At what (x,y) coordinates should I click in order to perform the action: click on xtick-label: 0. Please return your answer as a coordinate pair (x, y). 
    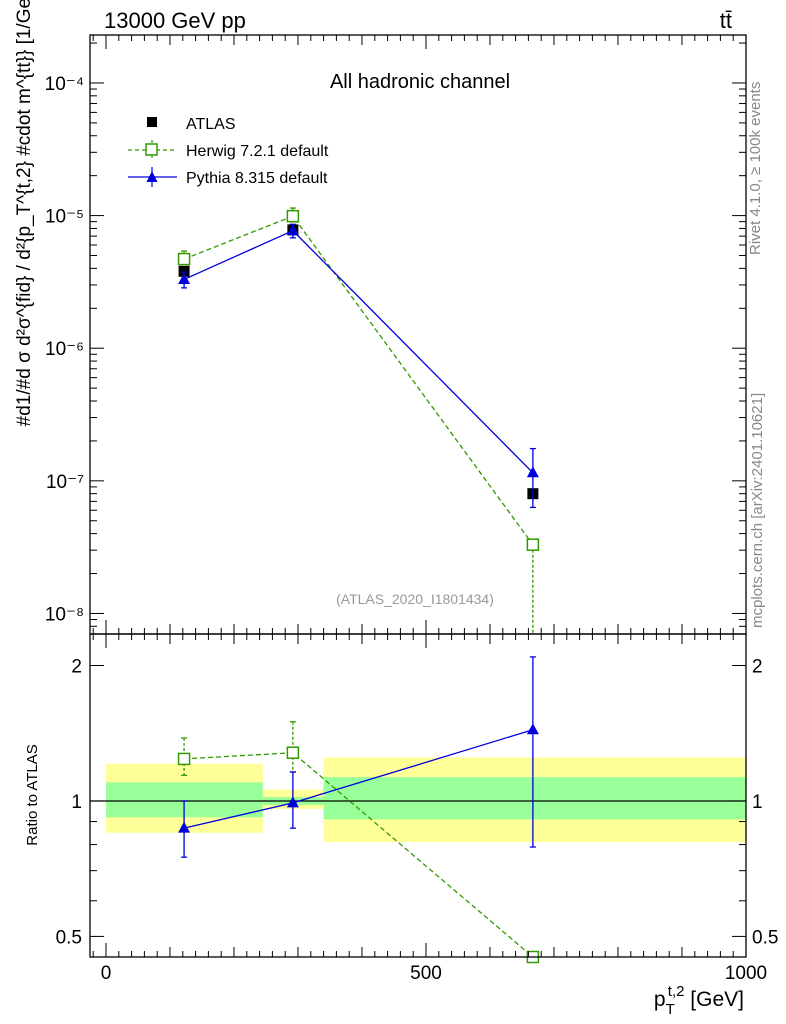
    Looking at the image, I should click on (106, 973).